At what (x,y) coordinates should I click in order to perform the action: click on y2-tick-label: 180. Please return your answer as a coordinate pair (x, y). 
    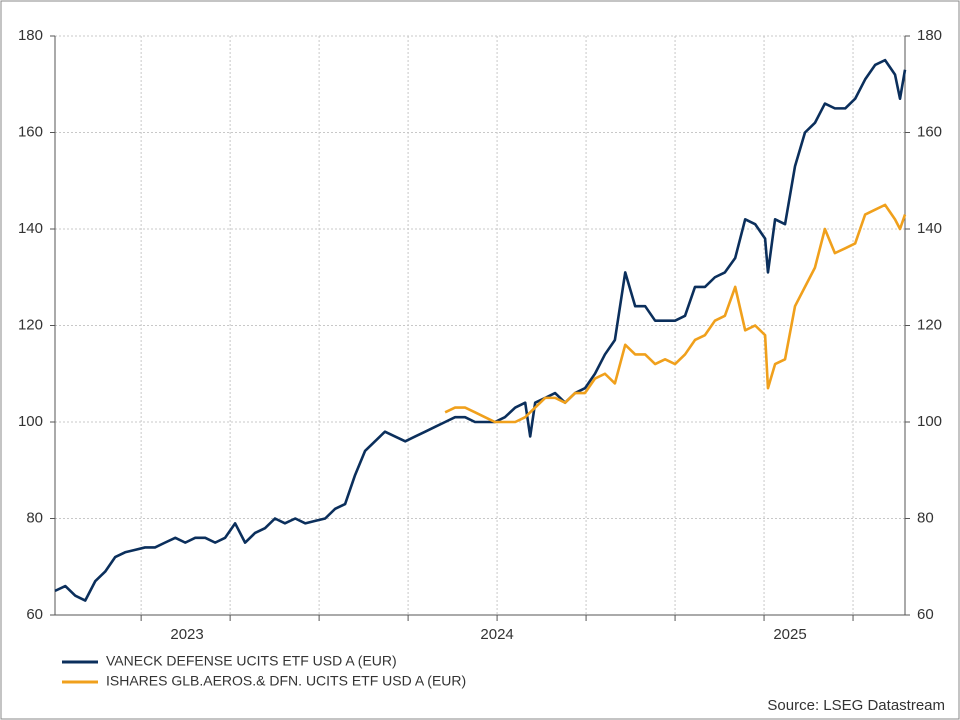
    Looking at the image, I should click on (929, 35).